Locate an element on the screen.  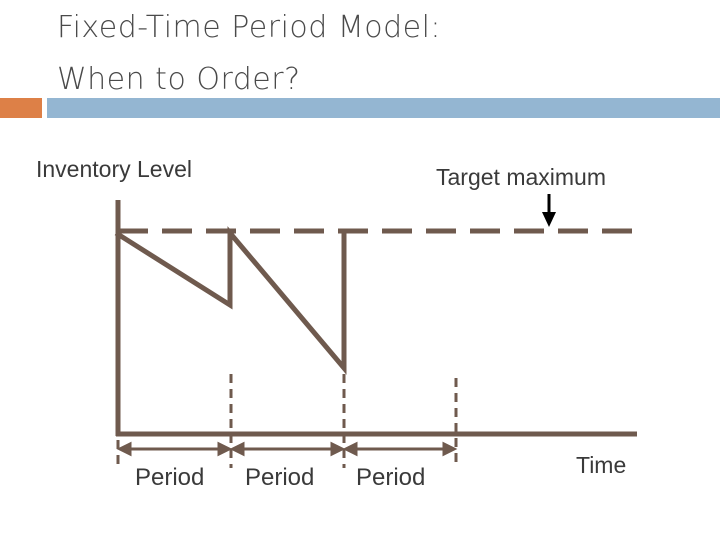
period-label-3: Period is located at coordinates (391, 477).